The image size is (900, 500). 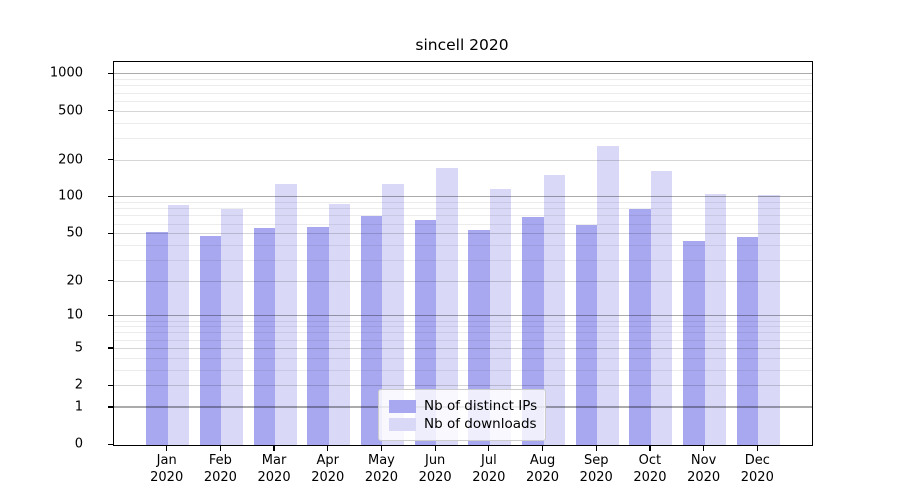 I want to click on y-tick-label-1: 1, so click(x=78, y=407).